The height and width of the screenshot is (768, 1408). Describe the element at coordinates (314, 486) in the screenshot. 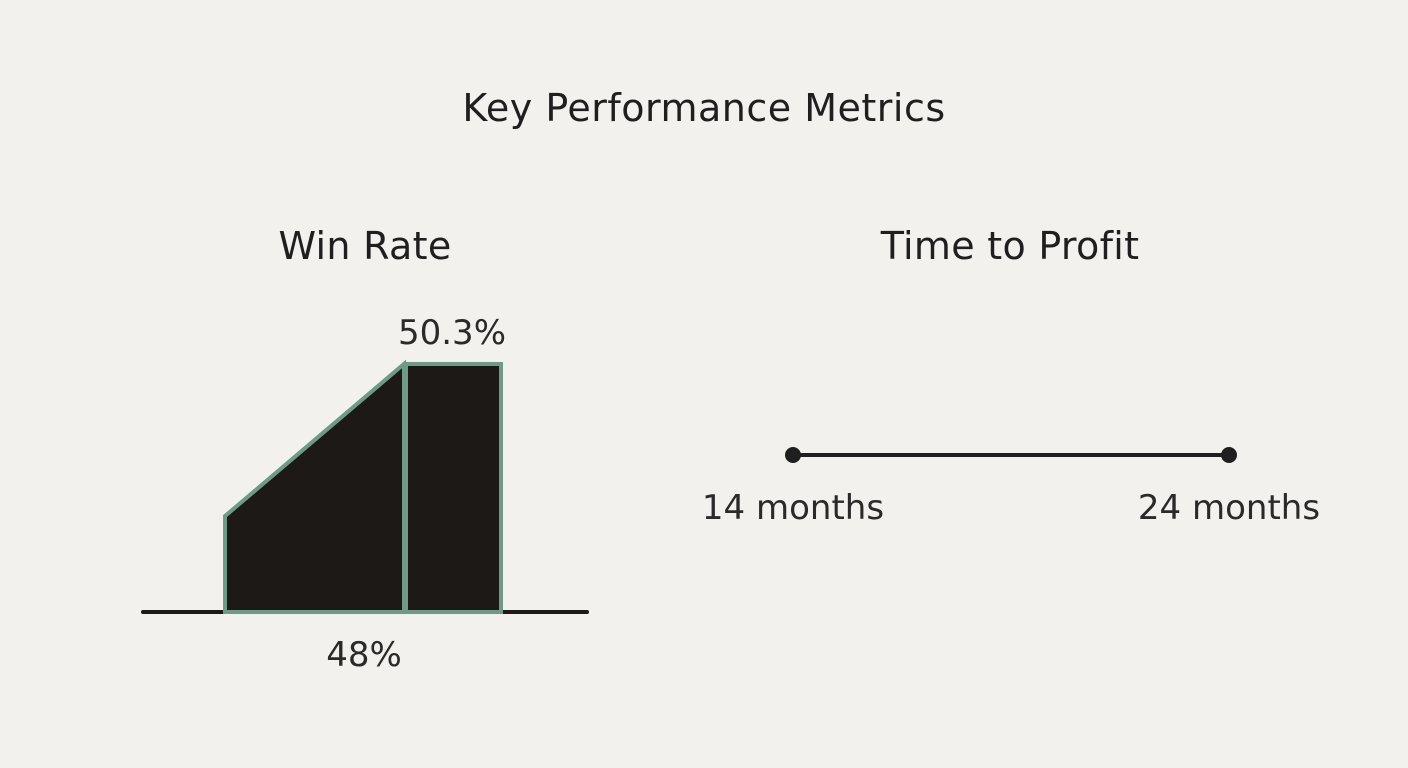

I see `win-rate-rise-area` at that location.